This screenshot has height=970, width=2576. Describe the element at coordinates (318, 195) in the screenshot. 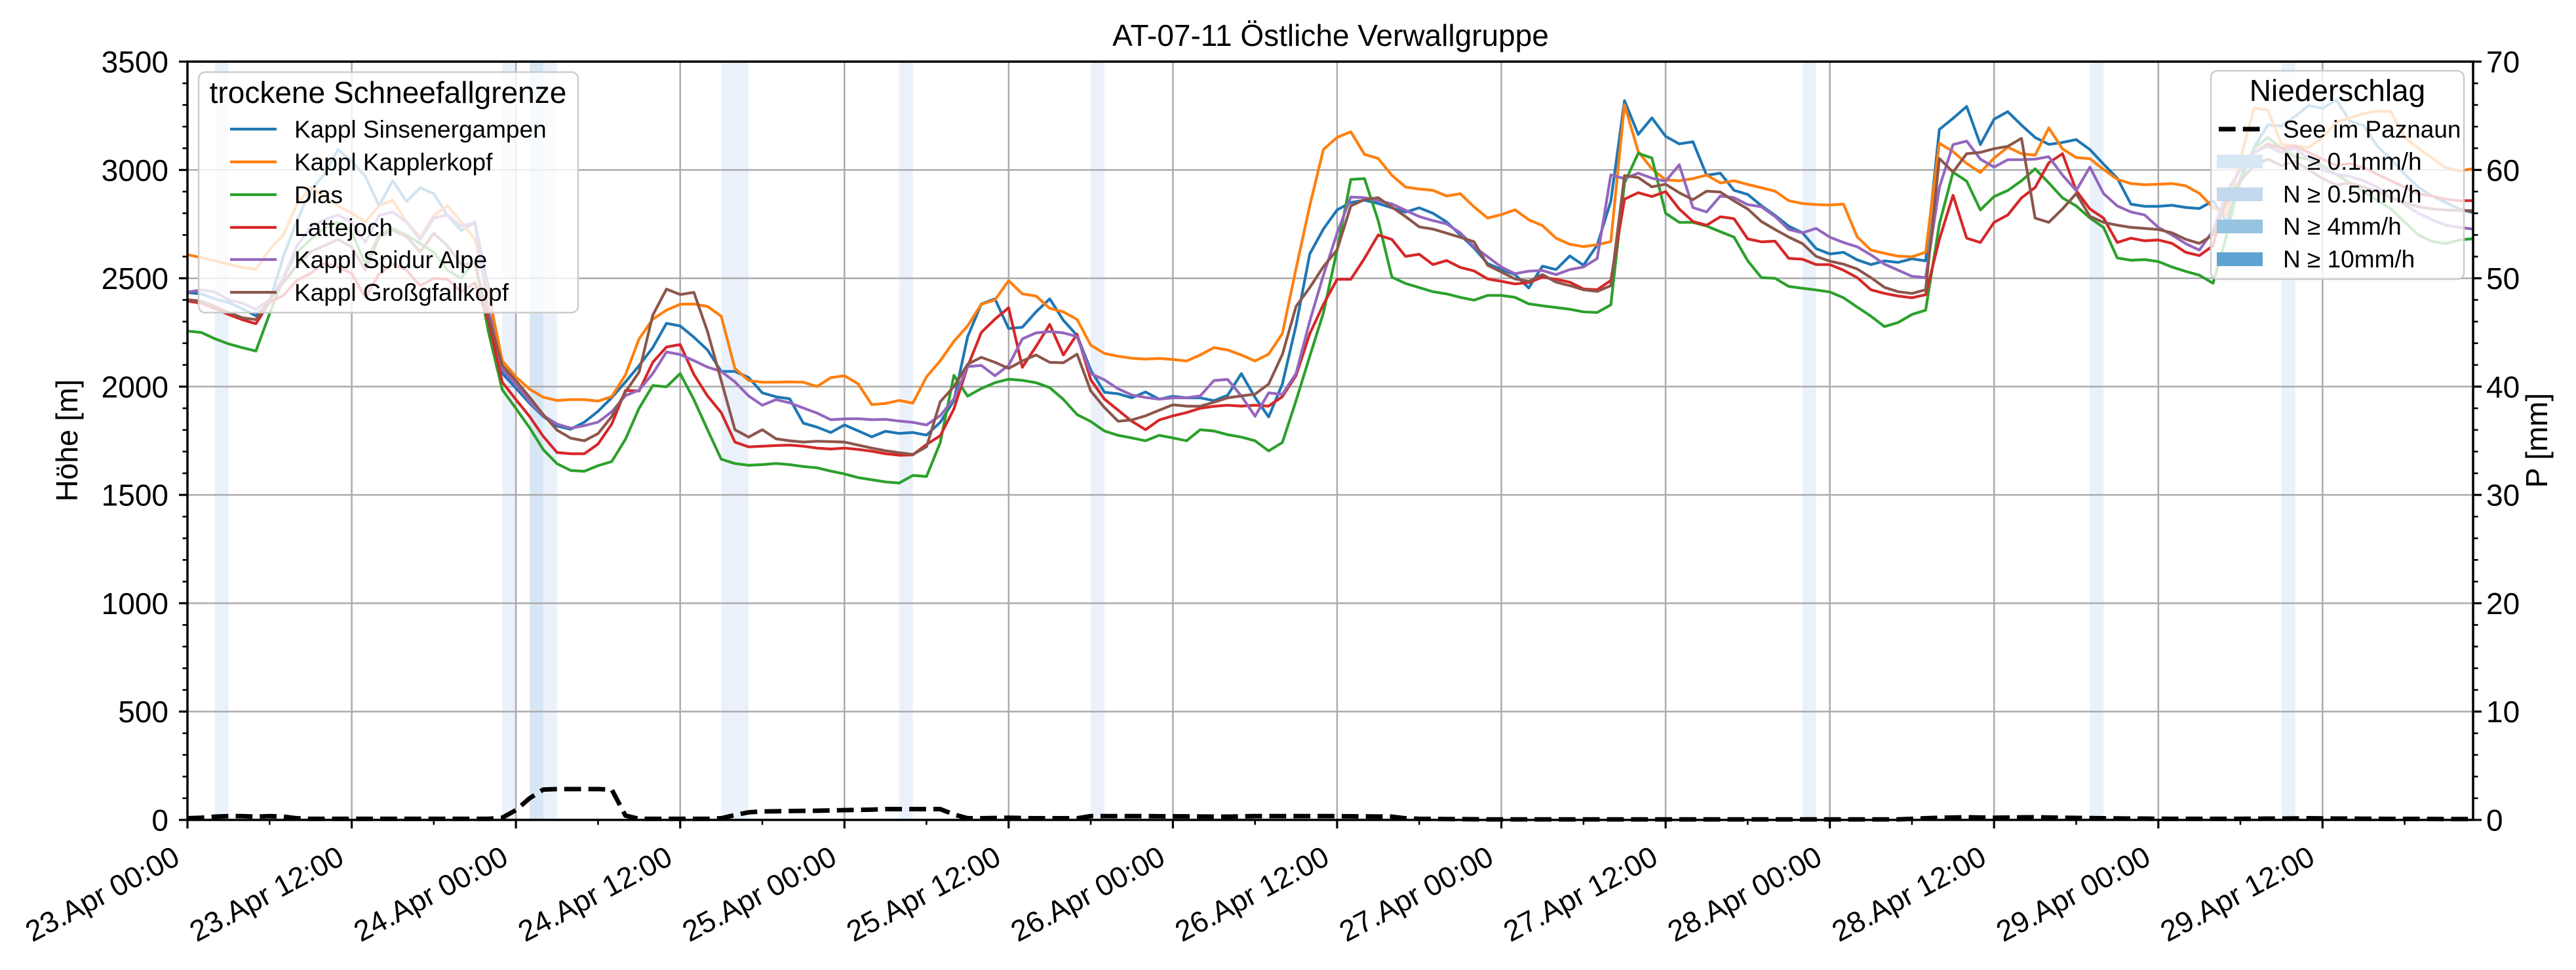

I see `svg-text: Dias` at that location.